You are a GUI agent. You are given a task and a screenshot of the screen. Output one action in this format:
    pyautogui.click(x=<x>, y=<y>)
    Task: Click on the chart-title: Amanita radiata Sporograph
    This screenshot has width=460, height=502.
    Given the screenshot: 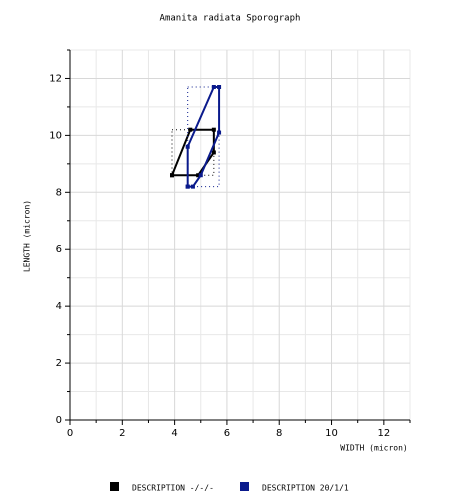 What is the action you would take?
    pyautogui.click(x=230, y=19)
    